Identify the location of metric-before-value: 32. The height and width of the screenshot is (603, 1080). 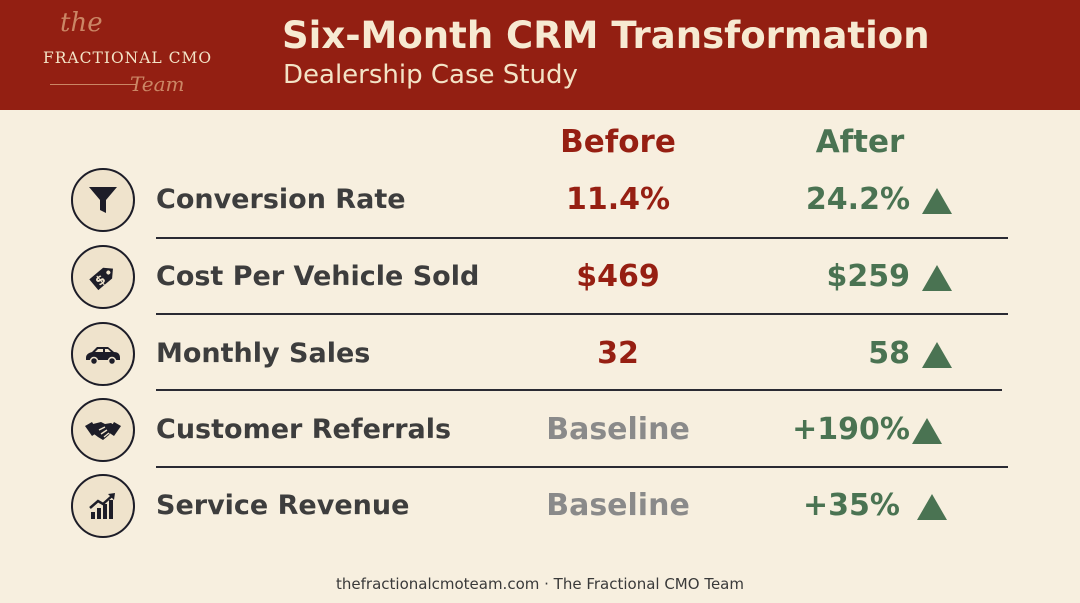
(618, 353).